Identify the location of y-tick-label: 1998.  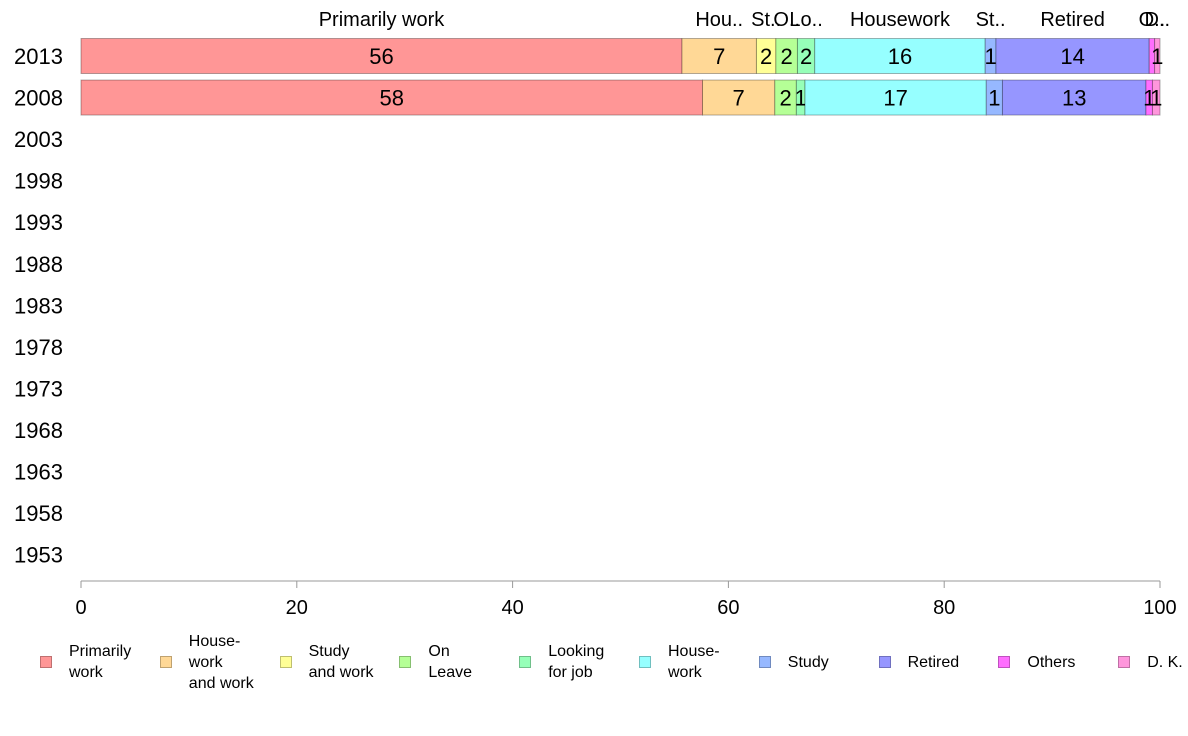
(38, 181).